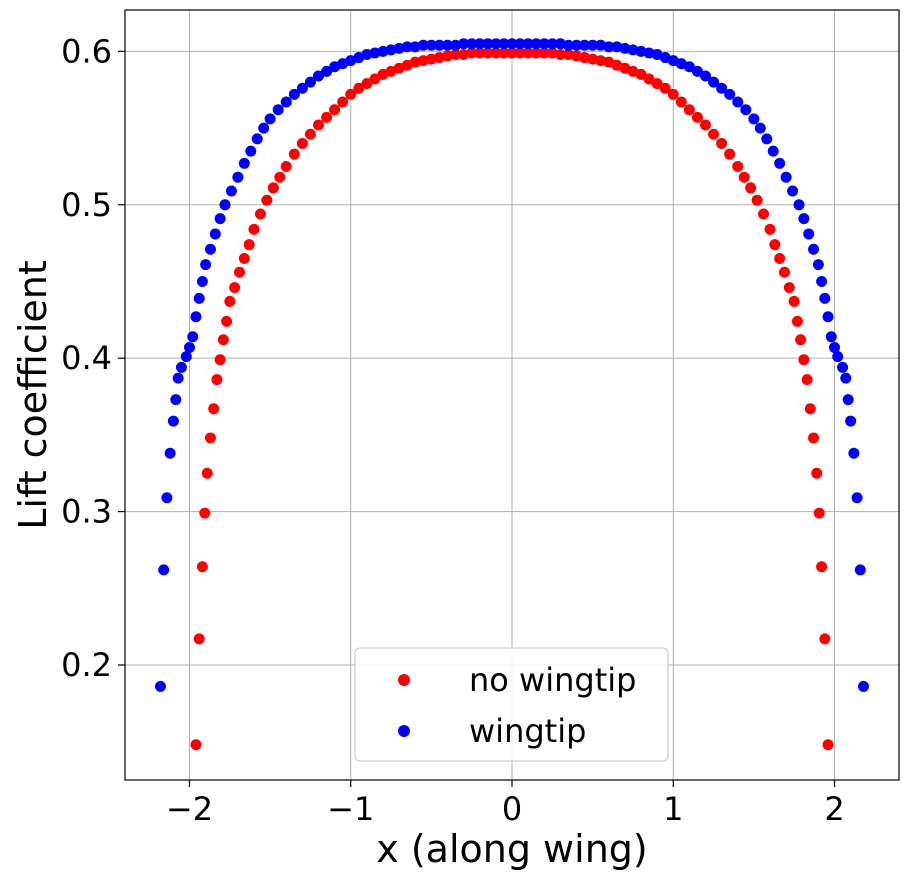 This screenshot has width=908, height=885. I want to click on legend: no wingtip wingtip, so click(511, 704).